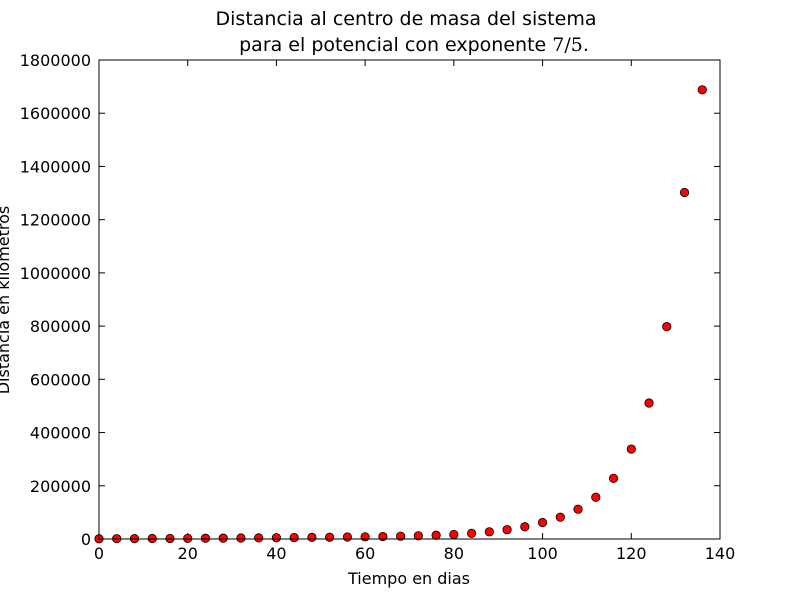  I want to click on y-tick-label: 600000, so click(60, 379).